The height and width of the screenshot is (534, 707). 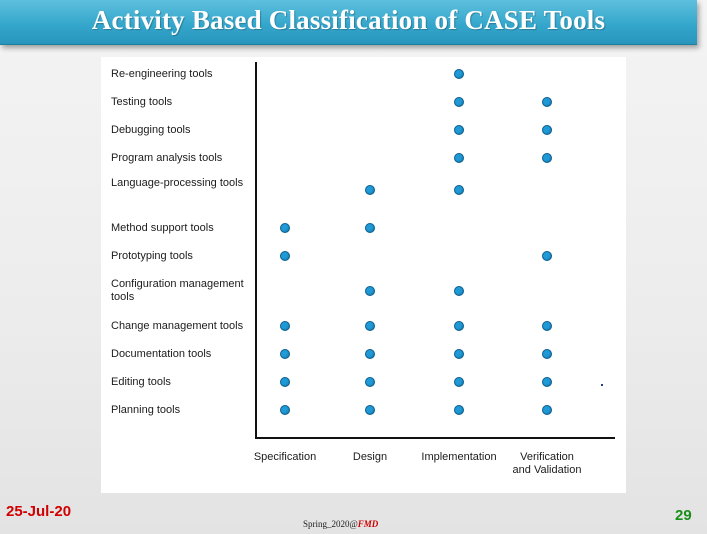 I want to click on y-axis-line, so click(x=256, y=250).